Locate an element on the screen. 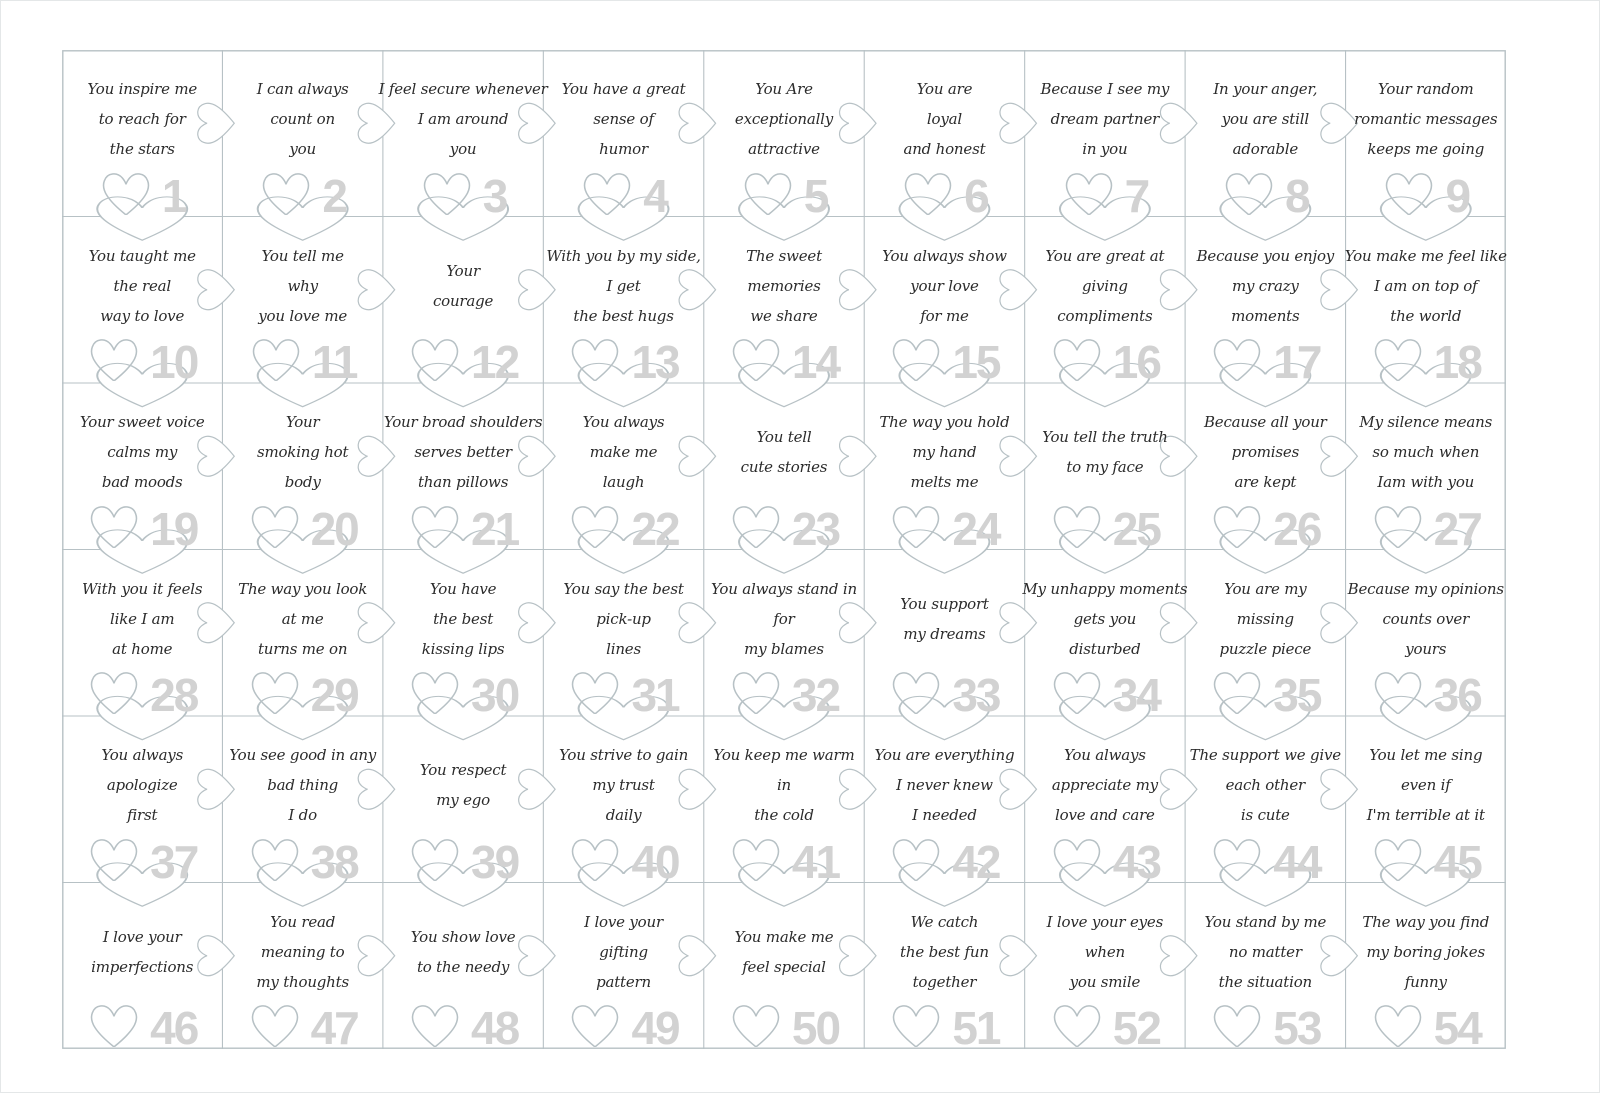  message-line: at home is located at coordinates (142, 648).